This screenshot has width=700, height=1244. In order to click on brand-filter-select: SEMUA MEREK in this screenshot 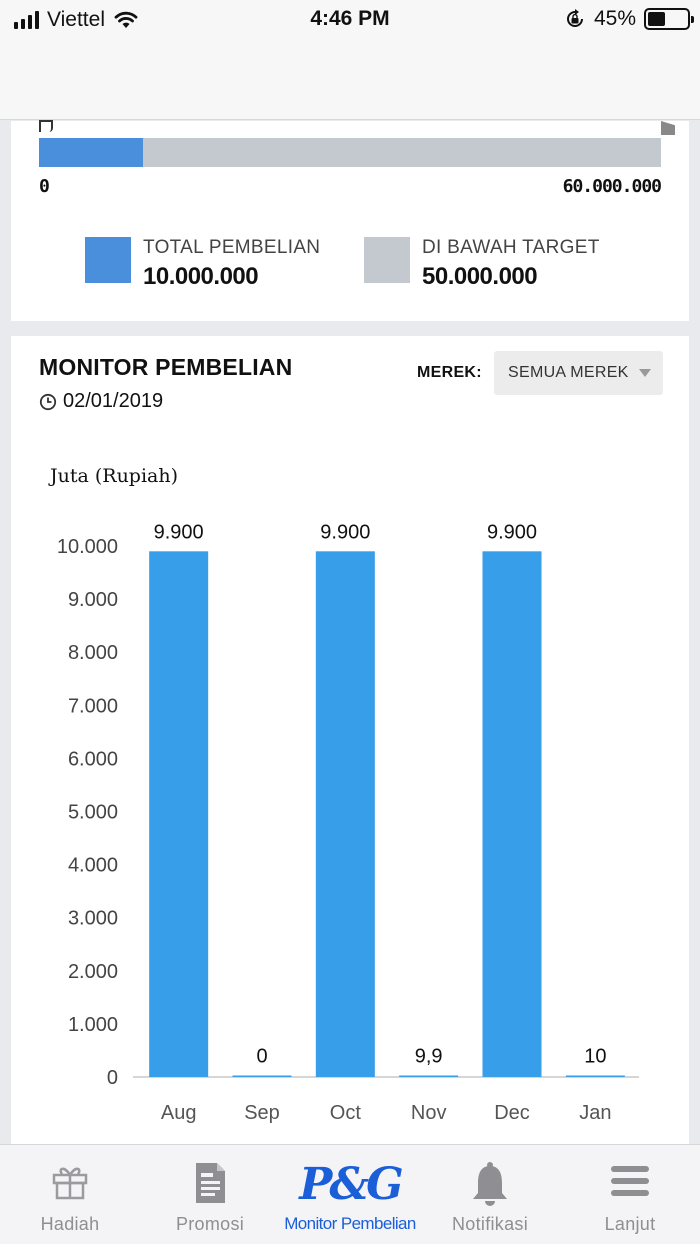, I will do `click(578, 373)`.